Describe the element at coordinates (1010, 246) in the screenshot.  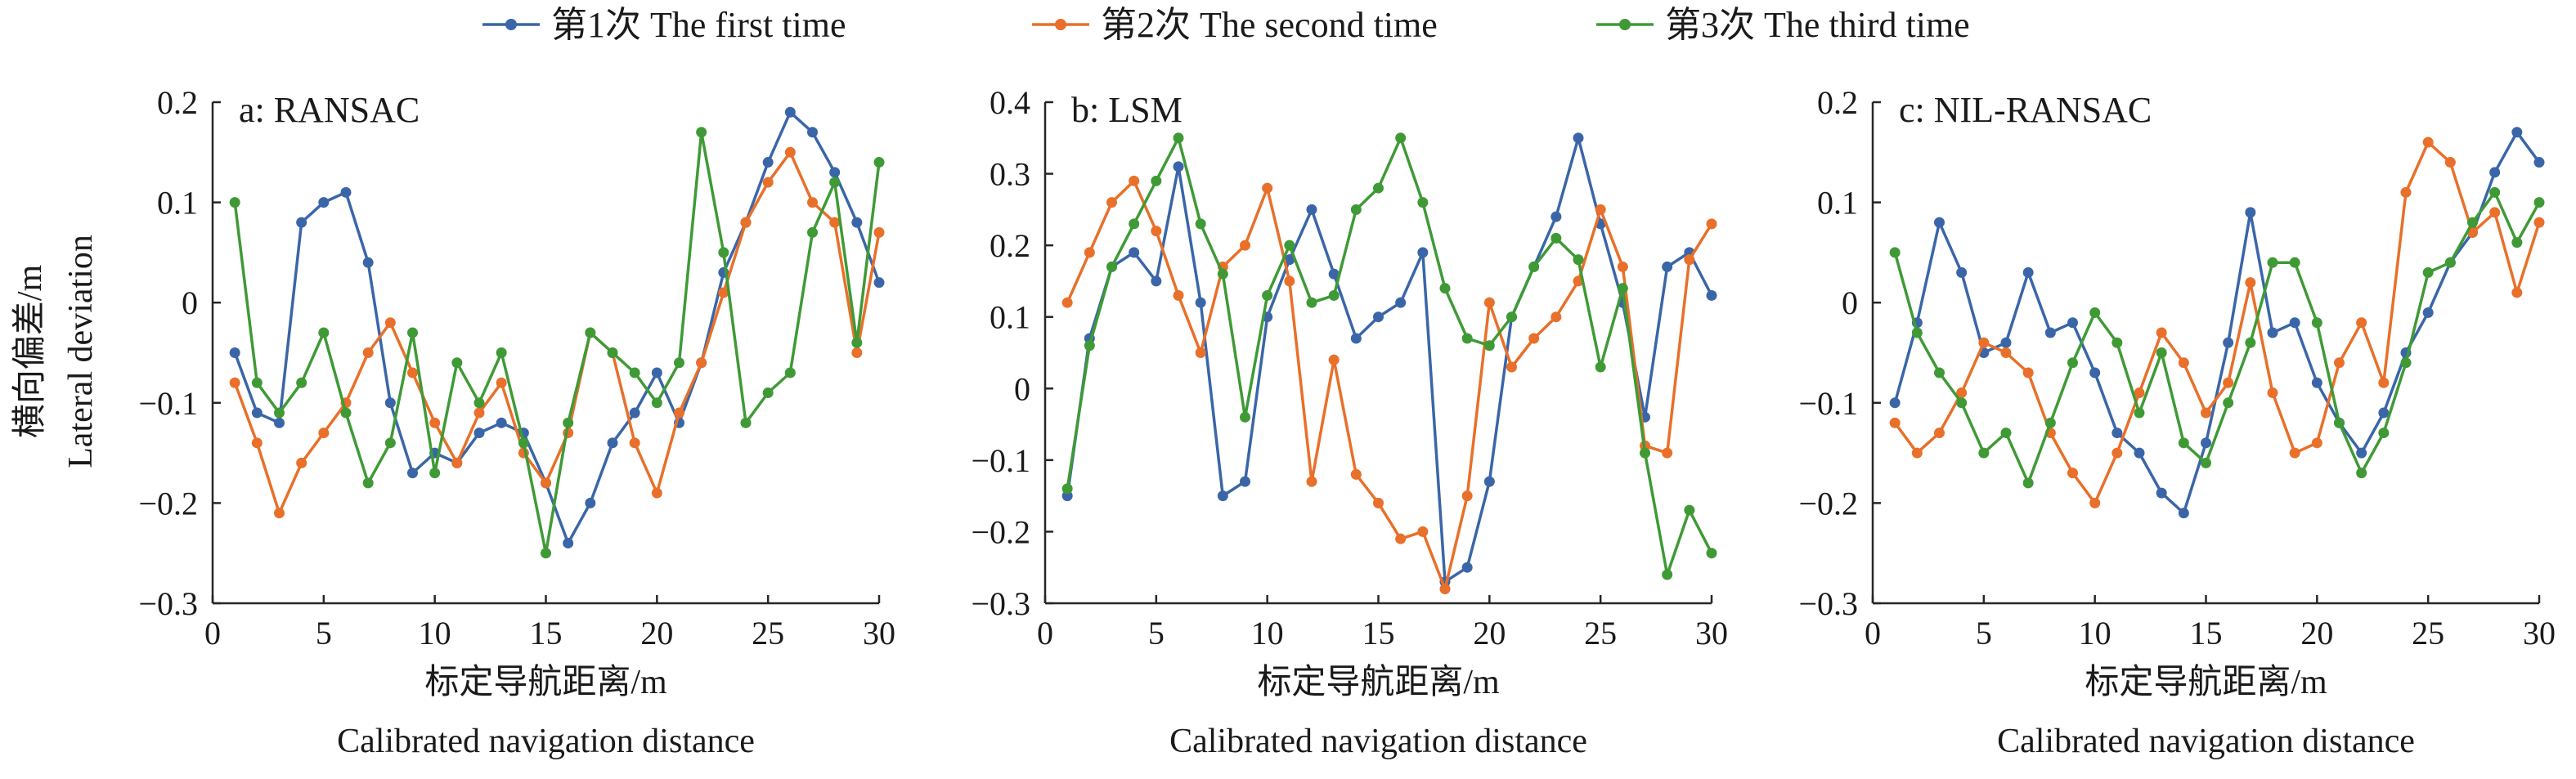
I see `y-tick-label: 0.2` at that location.